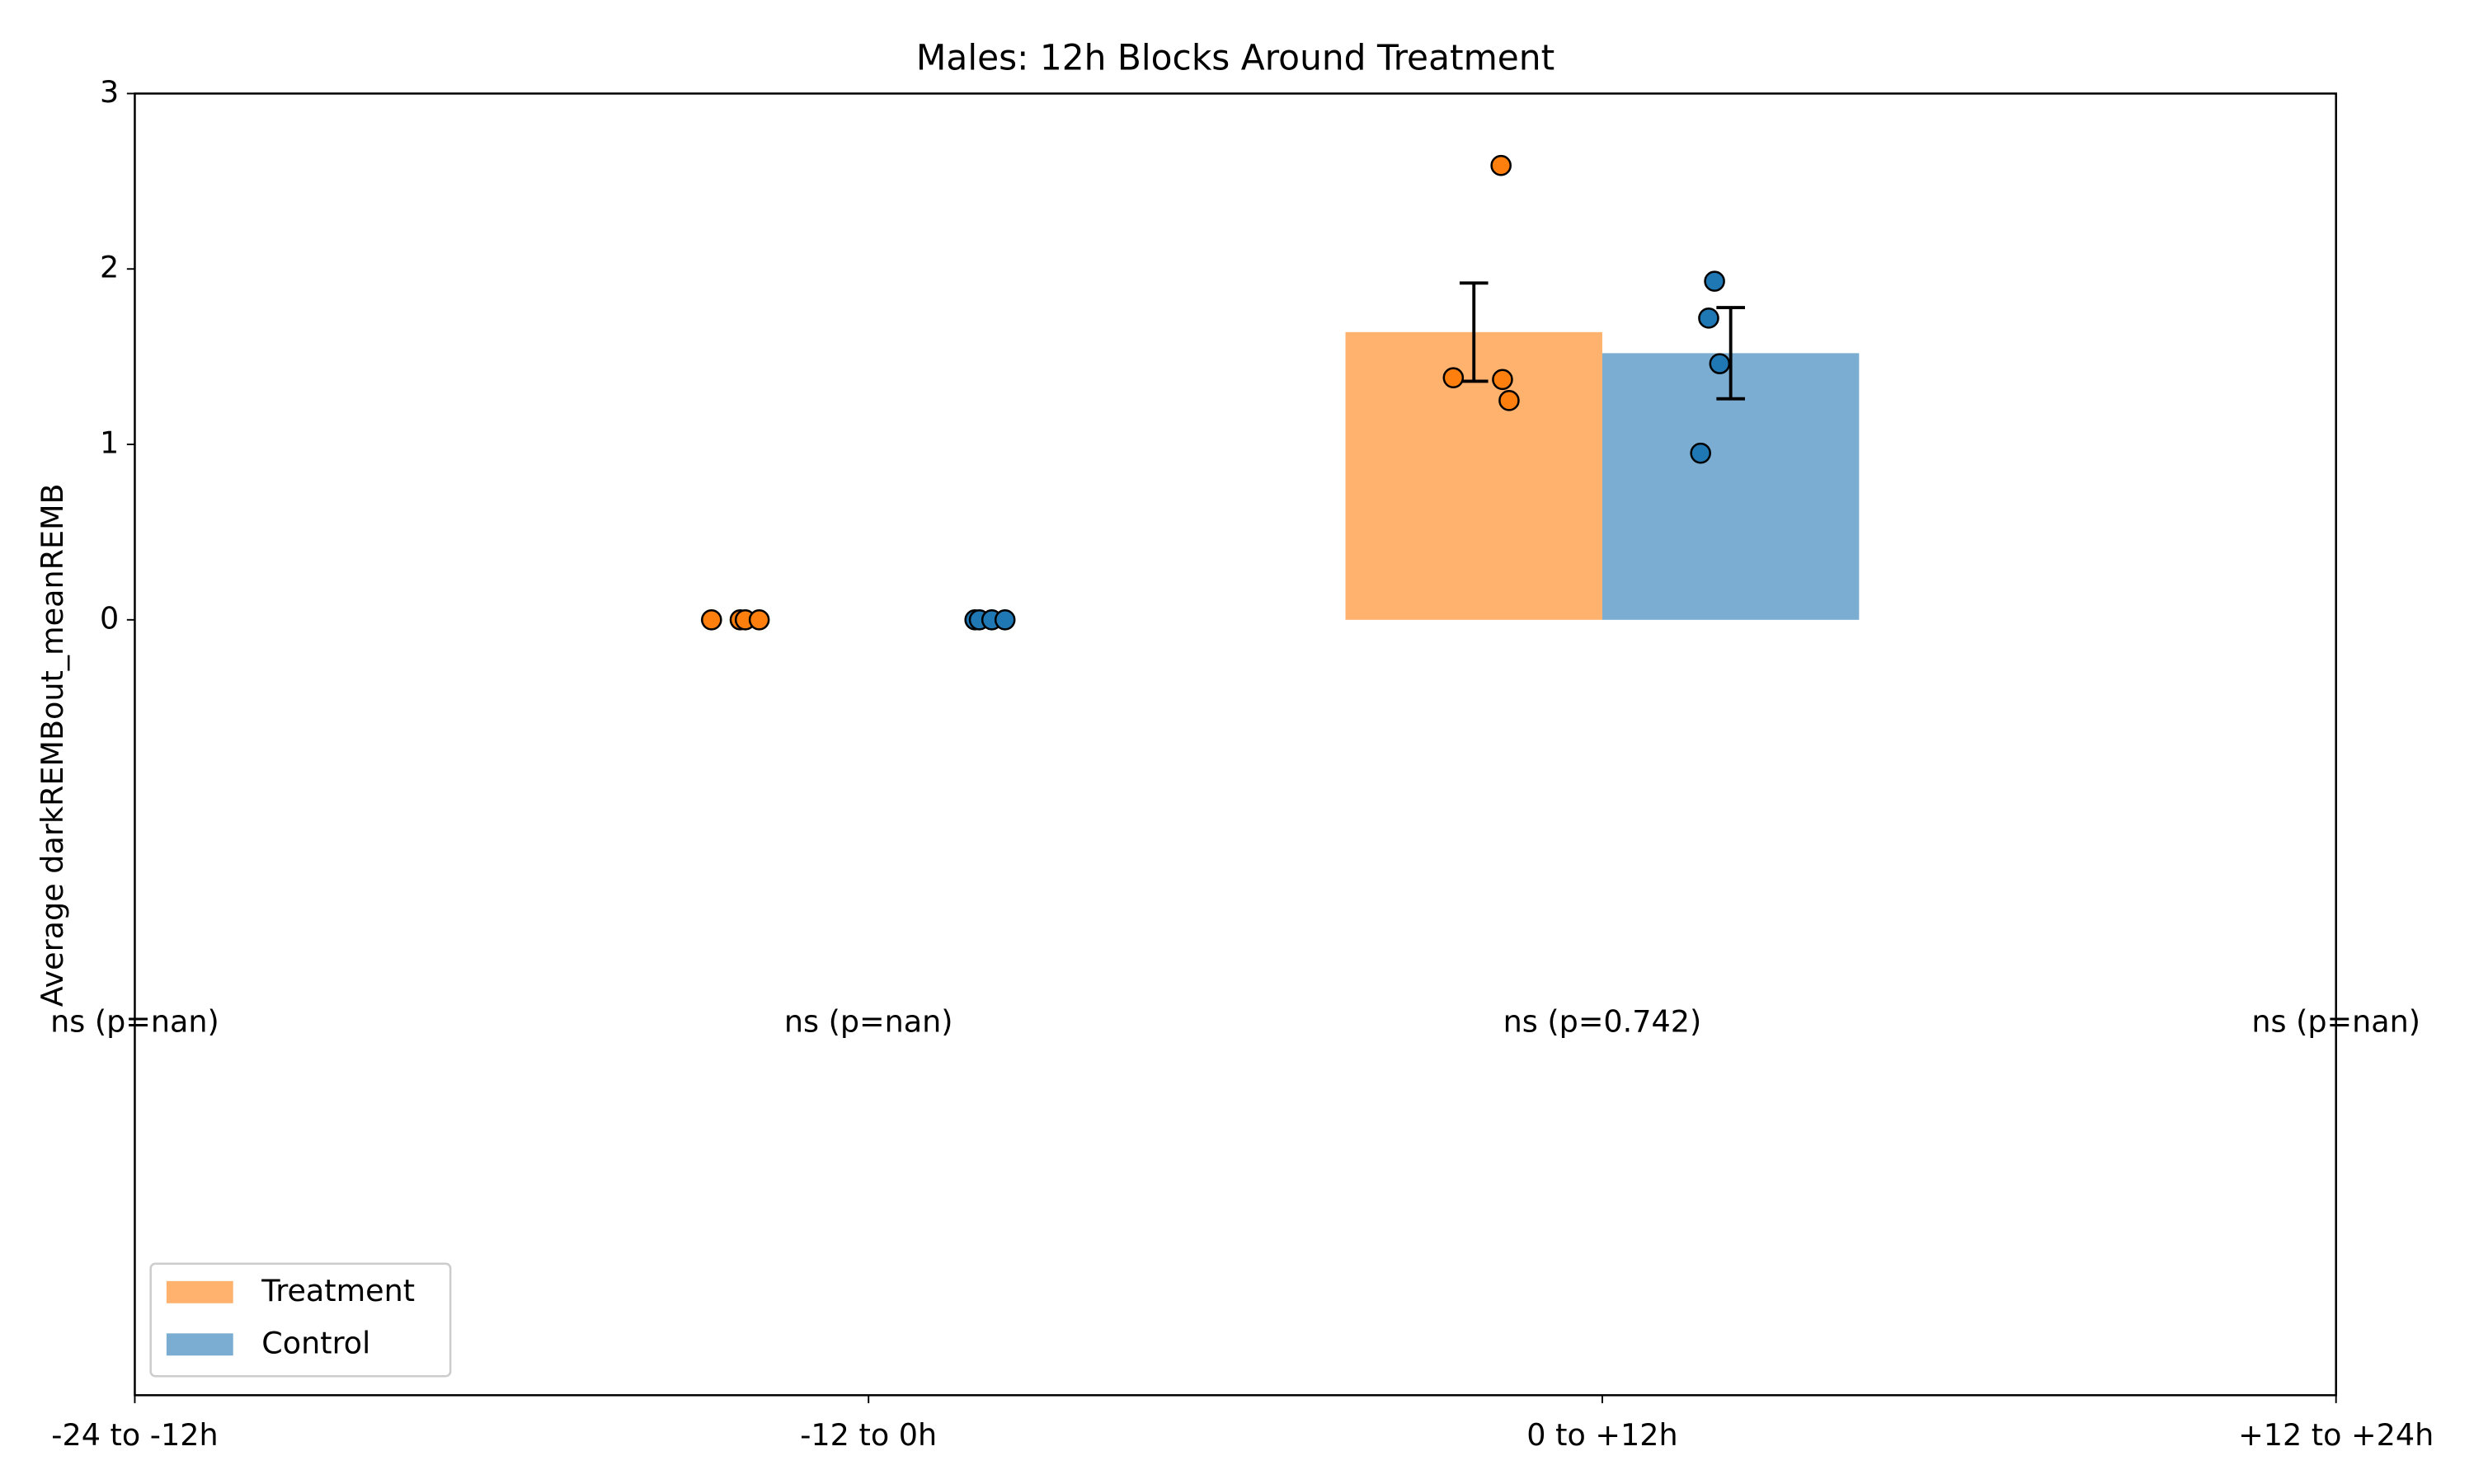 This screenshot has height=1484, width=2474. What do you see at coordinates (109, 618) in the screenshot?
I see `y-tick-label: 0` at bounding box center [109, 618].